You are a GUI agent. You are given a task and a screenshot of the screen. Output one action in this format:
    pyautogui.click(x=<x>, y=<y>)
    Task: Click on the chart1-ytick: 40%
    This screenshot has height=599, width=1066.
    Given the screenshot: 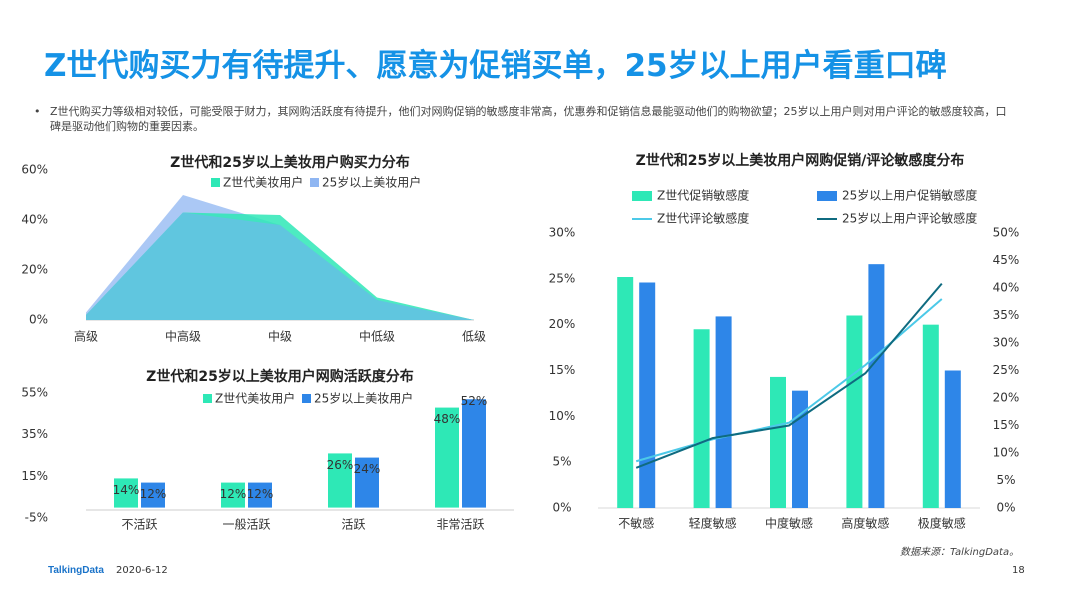 What is the action you would take?
    pyautogui.click(x=34, y=220)
    